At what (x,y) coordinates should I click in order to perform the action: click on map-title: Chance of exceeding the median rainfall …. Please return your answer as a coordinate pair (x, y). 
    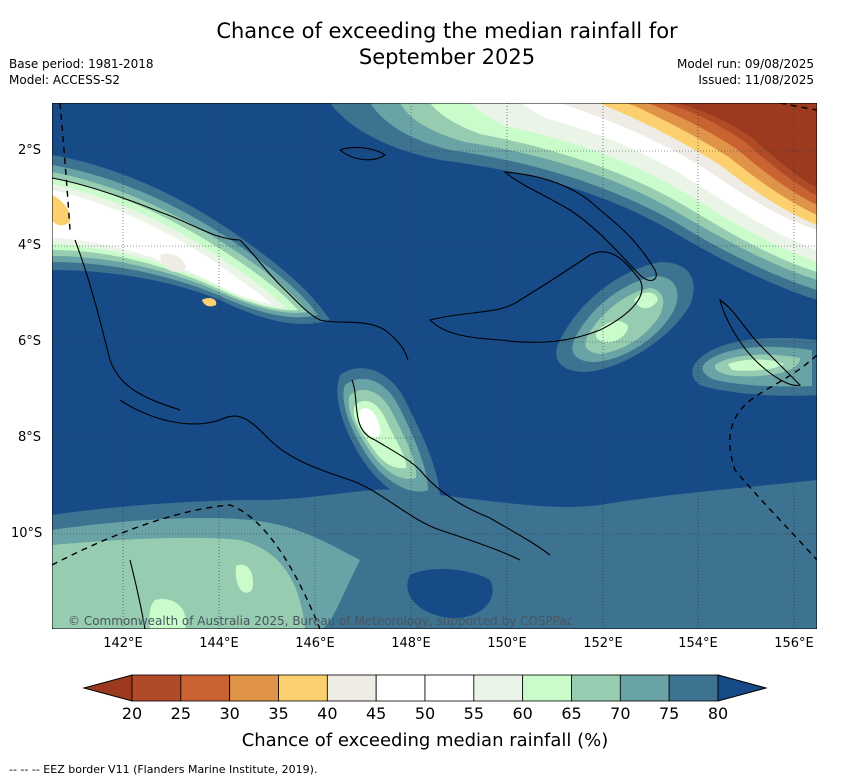
    Looking at the image, I should click on (425, 44).